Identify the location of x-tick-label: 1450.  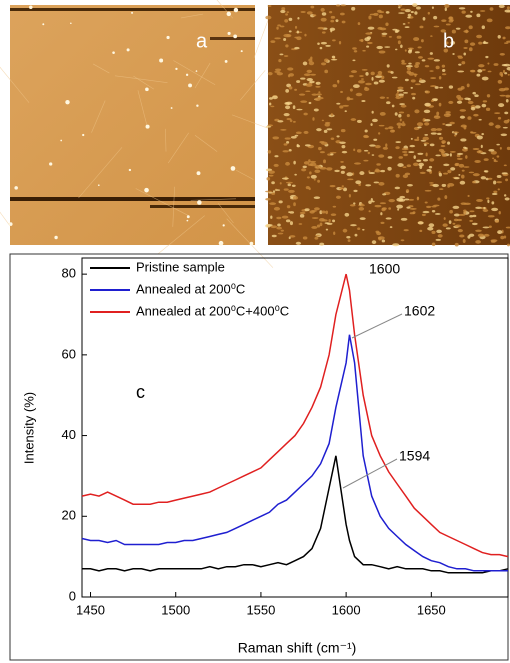
(90, 609).